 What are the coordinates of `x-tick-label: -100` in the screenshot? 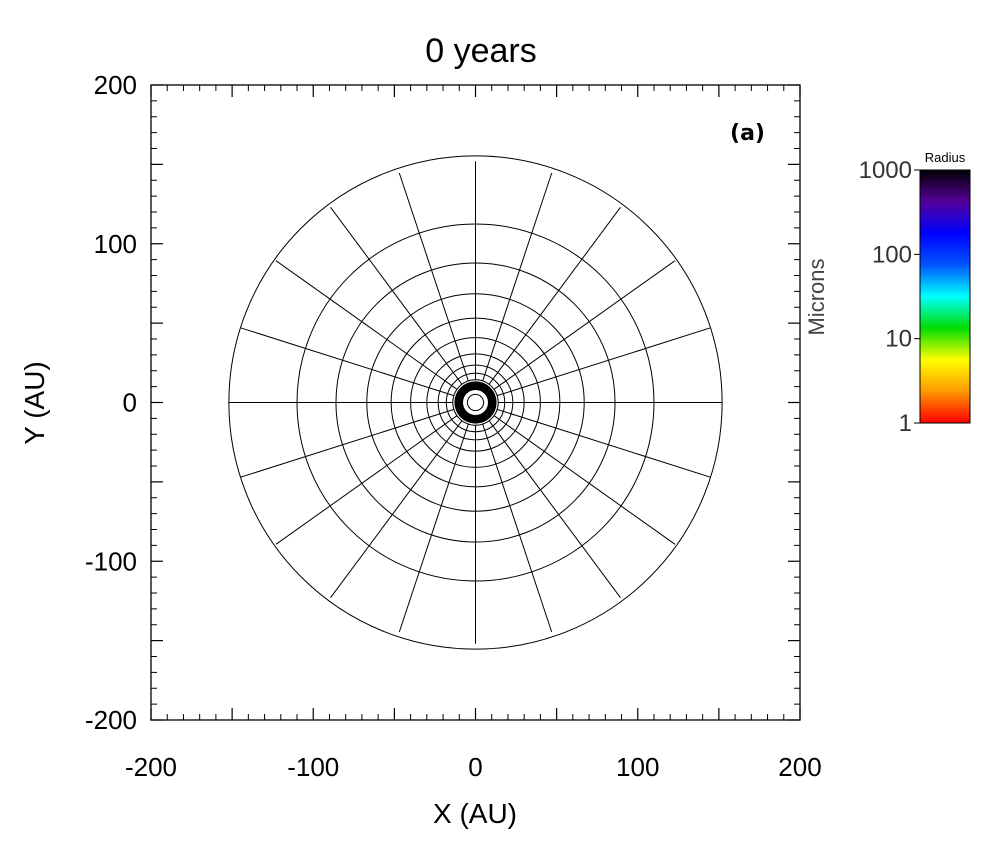 It's located at (313, 767).